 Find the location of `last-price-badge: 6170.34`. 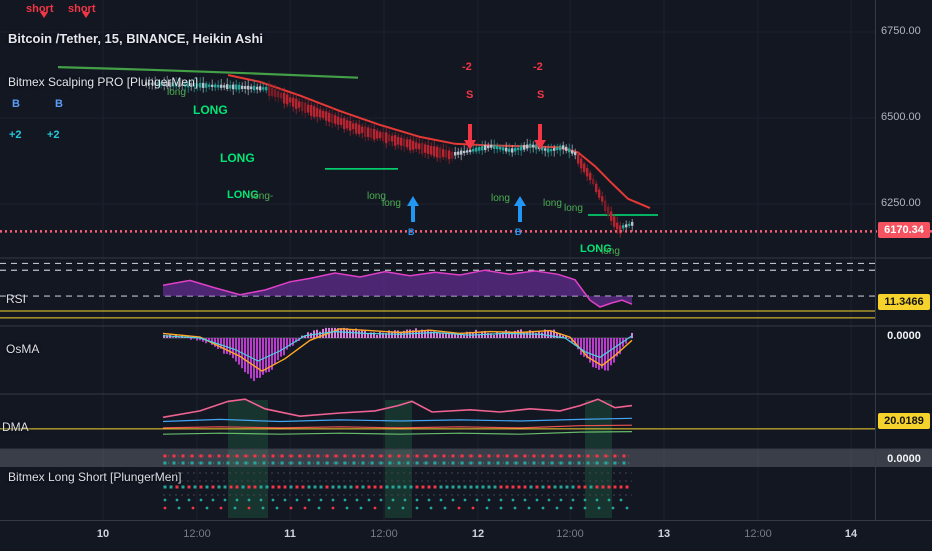

last-price-badge: 6170.34 is located at coordinates (904, 230).